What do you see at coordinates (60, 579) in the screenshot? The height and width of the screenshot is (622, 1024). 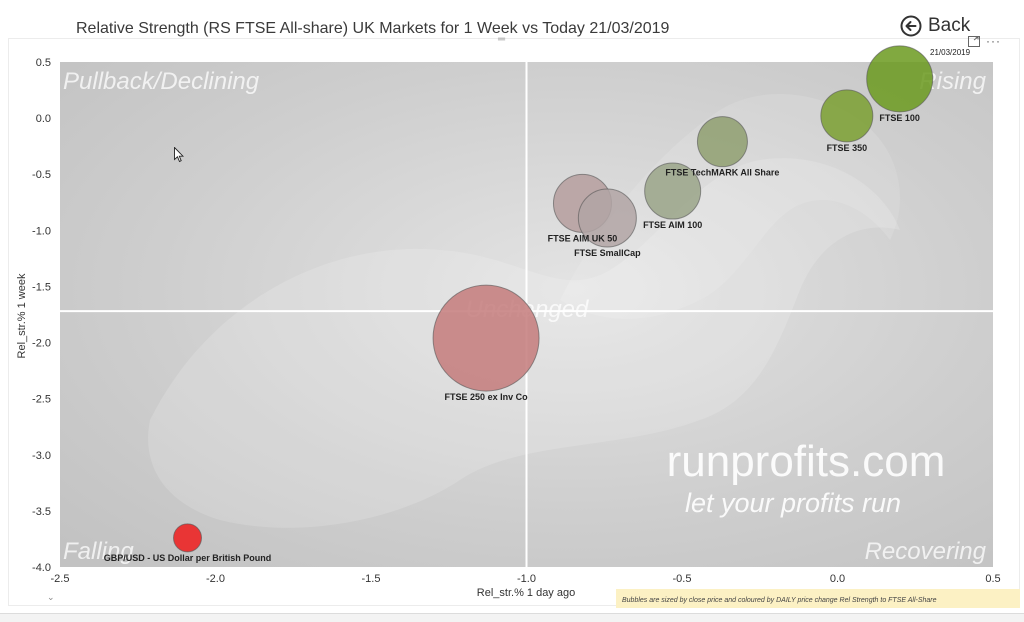 I see `x-tick-label: -2.5` at bounding box center [60, 579].